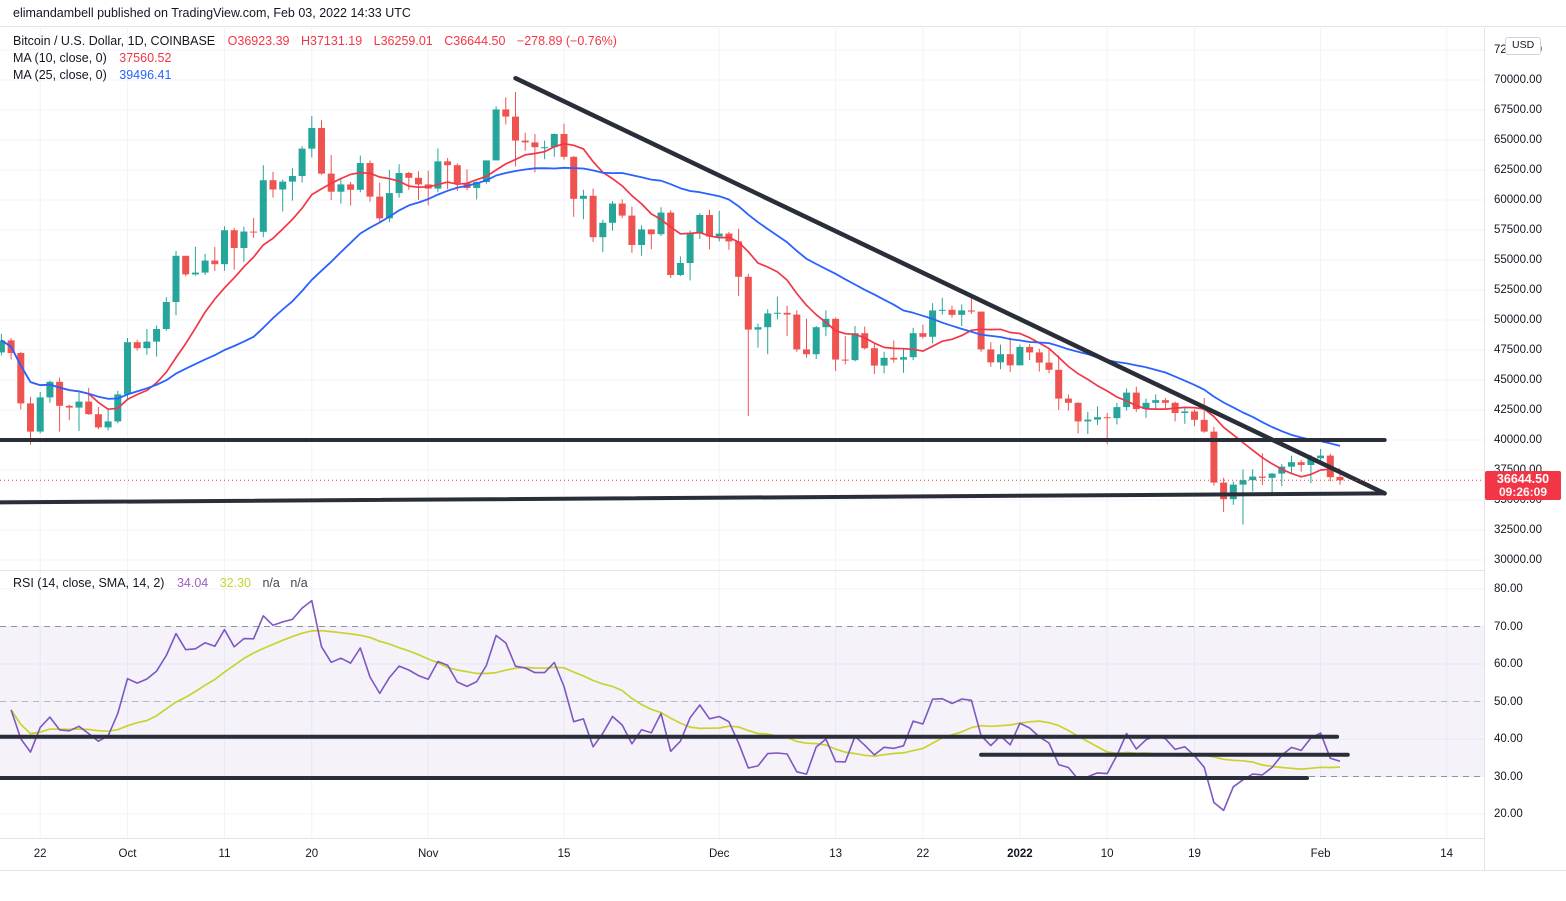 This screenshot has height=901, width=1566. Describe the element at coordinates (1508, 814) in the screenshot. I see `rsi-tick-label: 20.00` at that location.